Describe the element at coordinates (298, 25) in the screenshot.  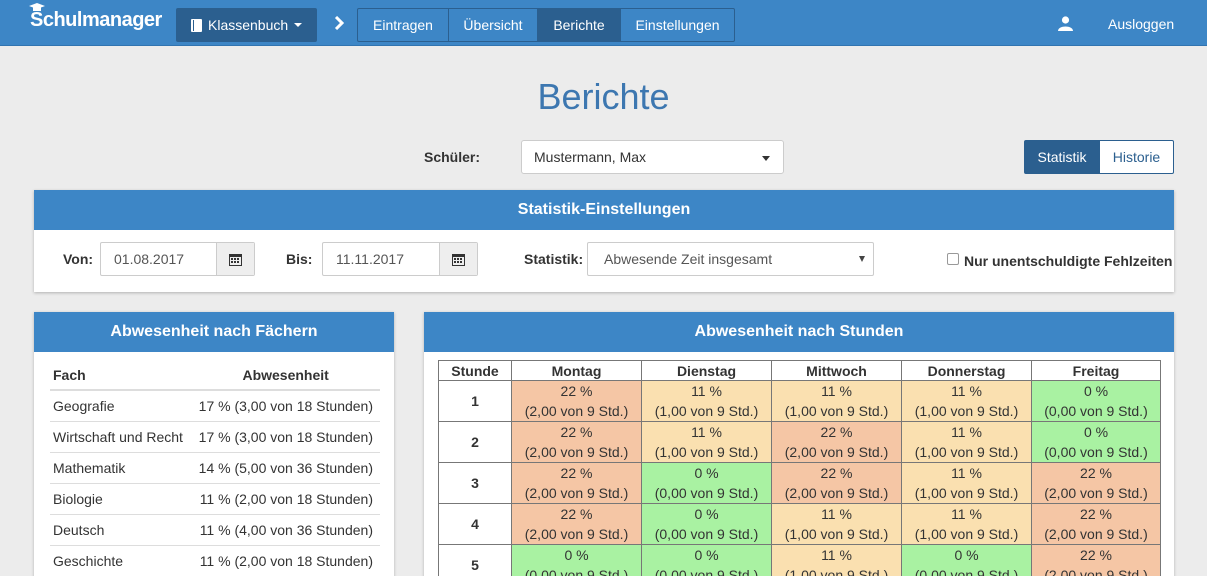
I see `caret-down-icon` at that location.